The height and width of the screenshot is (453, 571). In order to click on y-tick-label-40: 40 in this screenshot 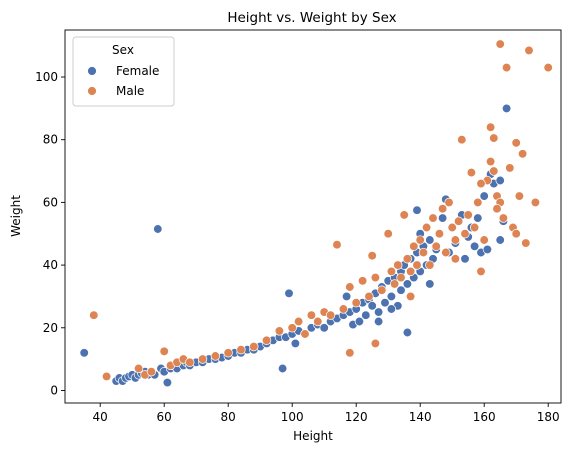, I will do `click(50, 265)`.